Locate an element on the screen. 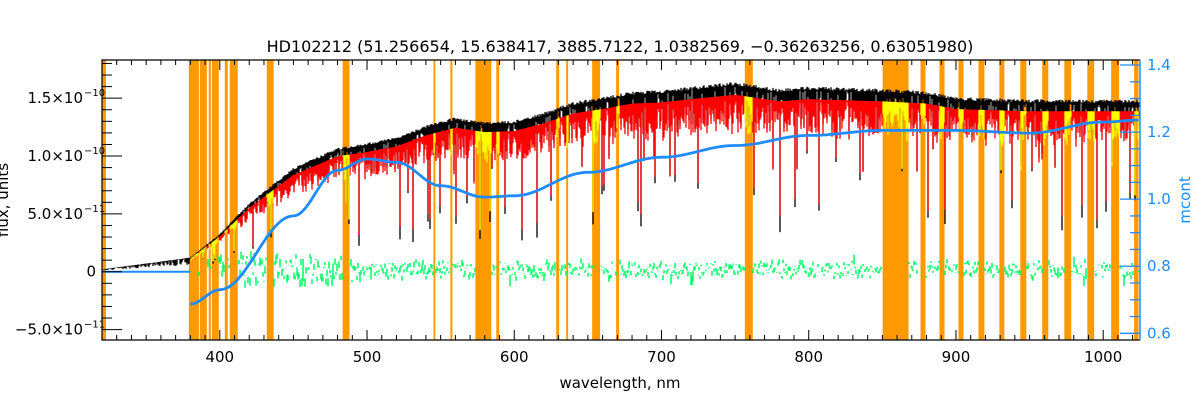  residual-spectrum is located at coordinates (669, 269).